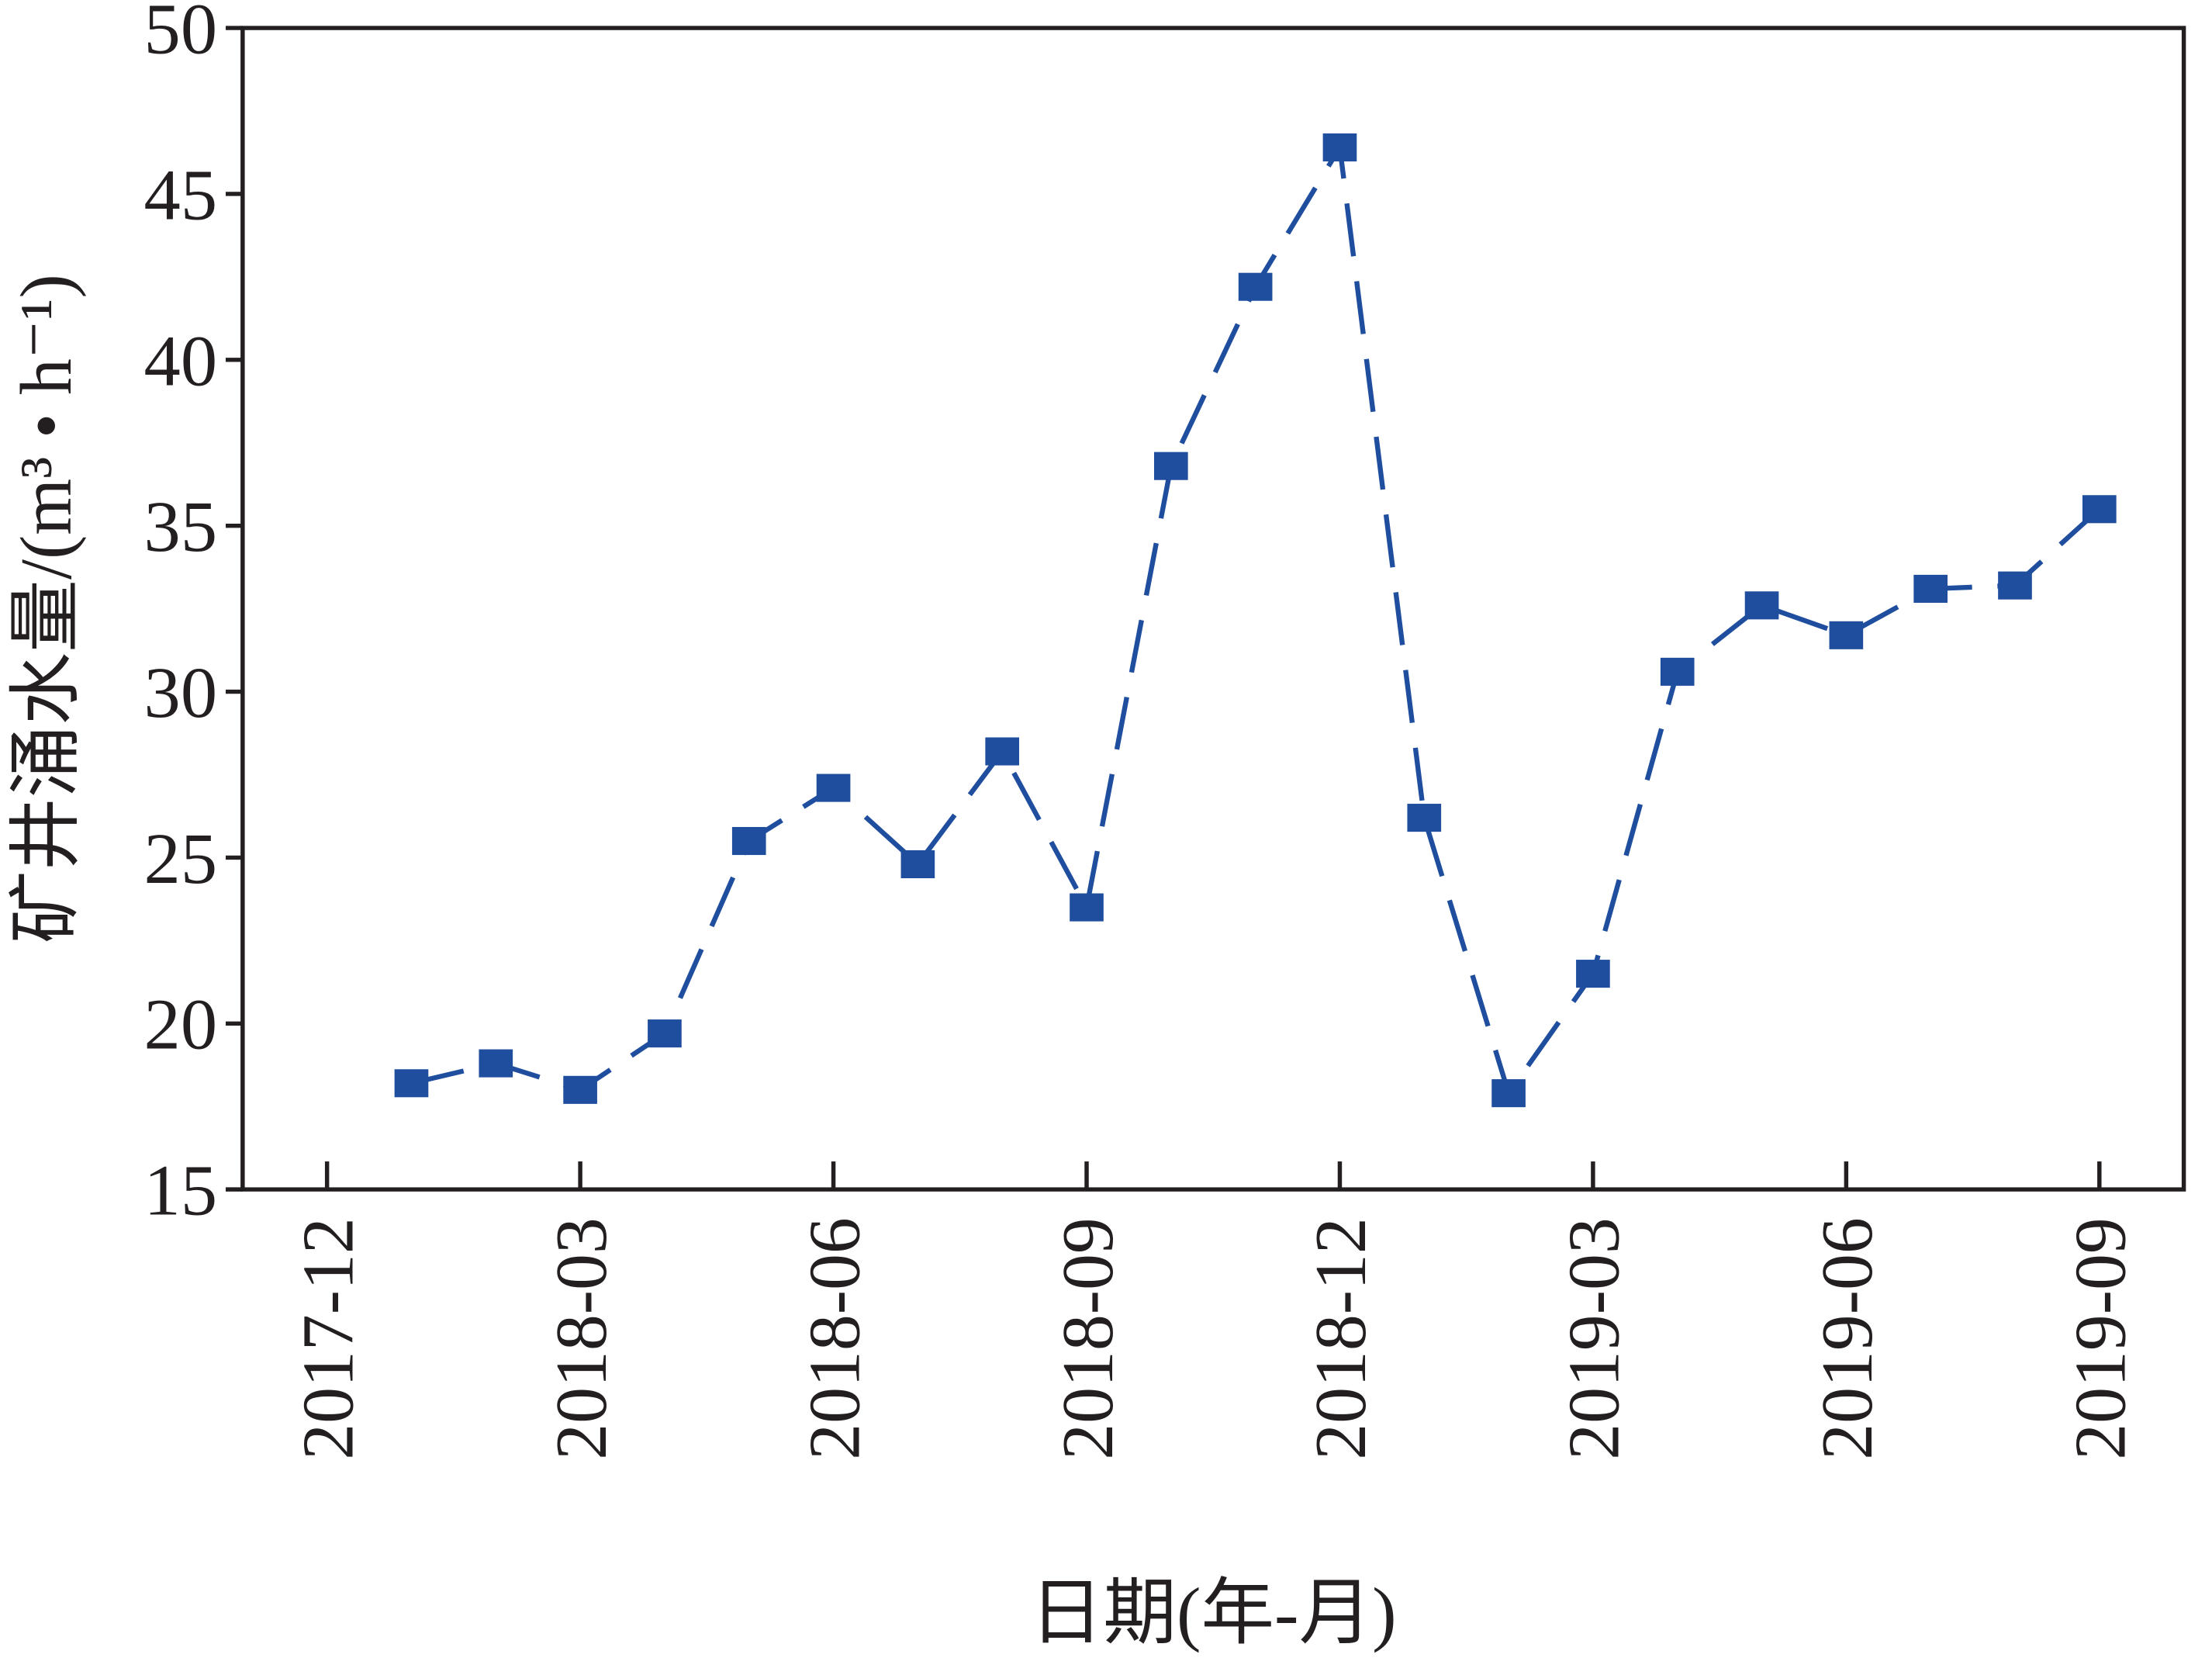  I want to click on y-tick-label: 50, so click(181, 34).